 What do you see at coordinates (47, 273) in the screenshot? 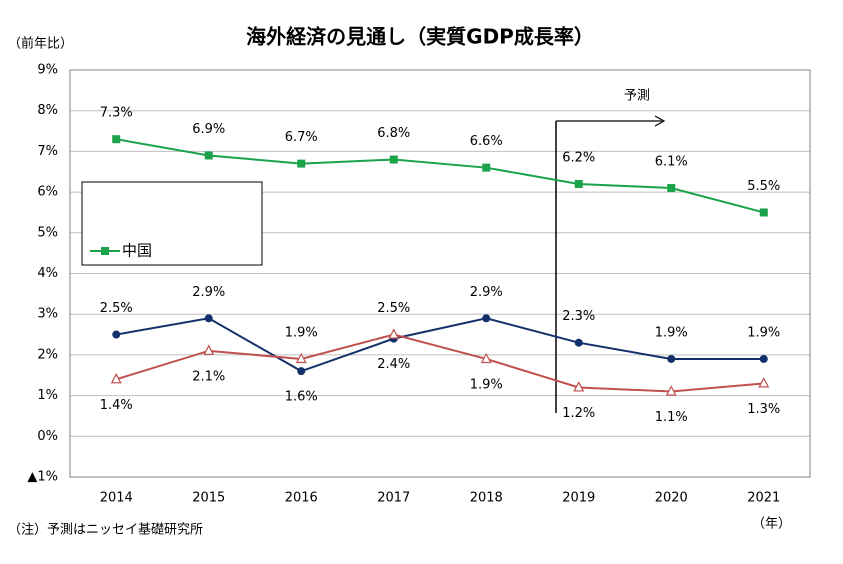
I see `y-tick-label: 4%` at bounding box center [47, 273].